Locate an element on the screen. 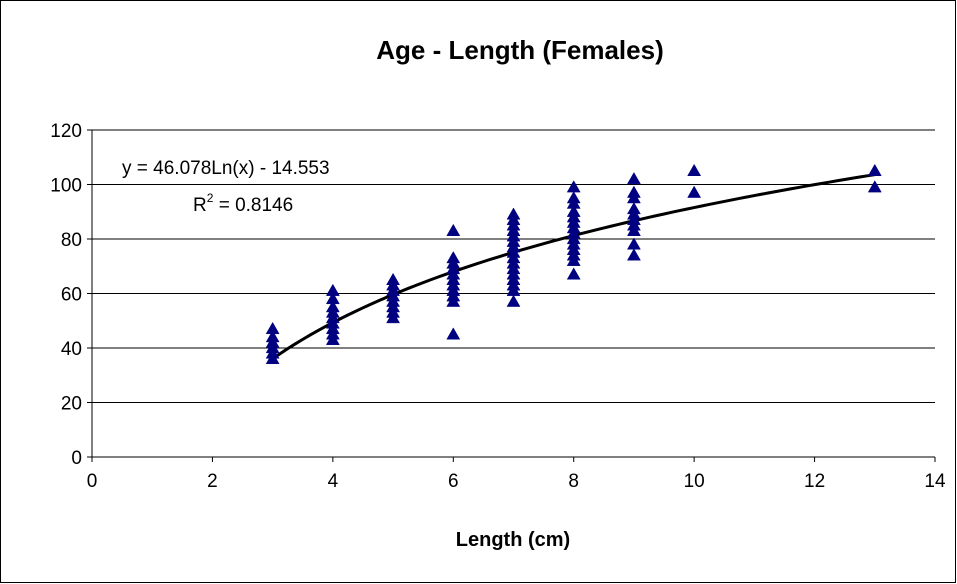  y-tick-label: 20 is located at coordinates (71, 404).